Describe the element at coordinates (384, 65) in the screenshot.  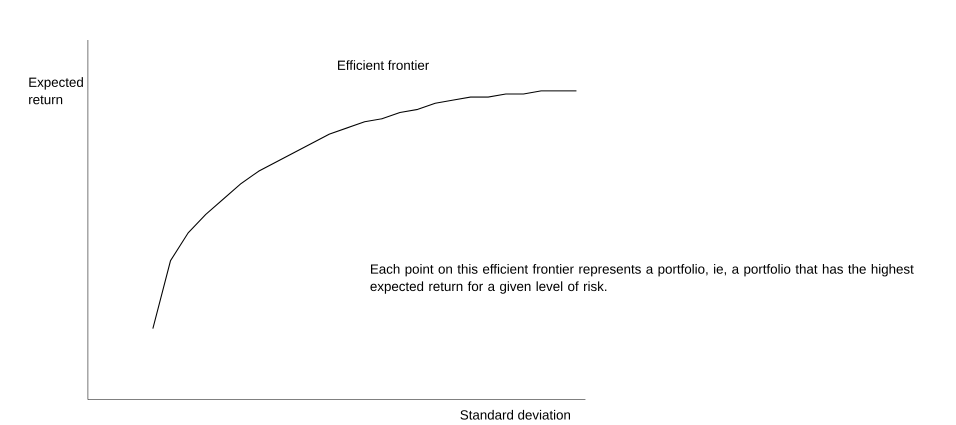
I see `text: Efficient frontier` at that location.